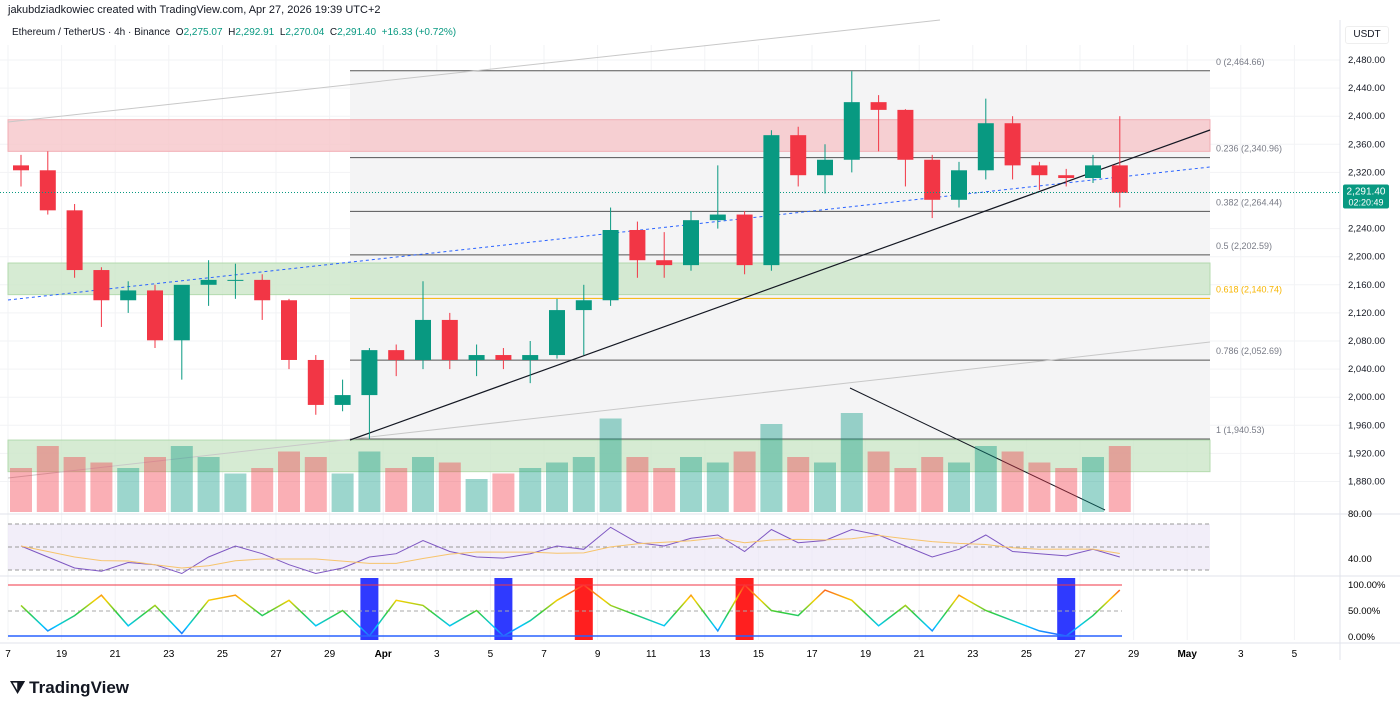 The width and height of the screenshot is (1400, 710). What do you see at coordinates (79, 687) in the screenshot?
I see `logo-text: TradingView` at bounding box center [79, 687].